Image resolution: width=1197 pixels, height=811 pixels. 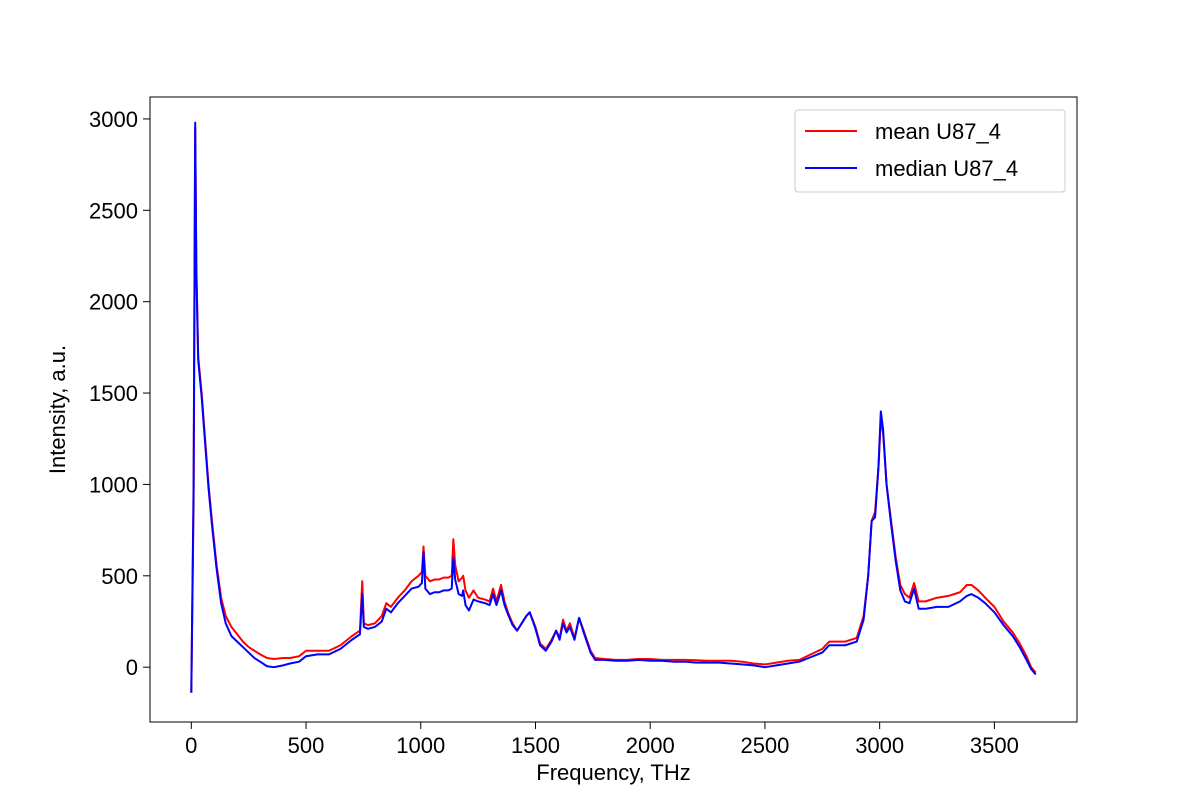 What do you see at coordinates (420, 745) in the screenshot?
I see `x-tick-label: 1000` at bounding box center [420, 745].